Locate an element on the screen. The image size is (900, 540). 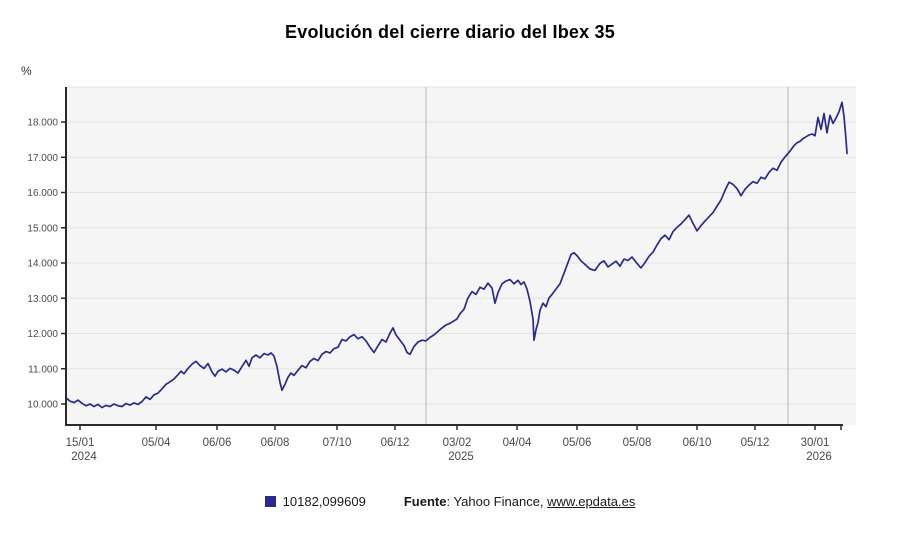
y-tick-label: 11.000 is located at coordinates (43, 369).